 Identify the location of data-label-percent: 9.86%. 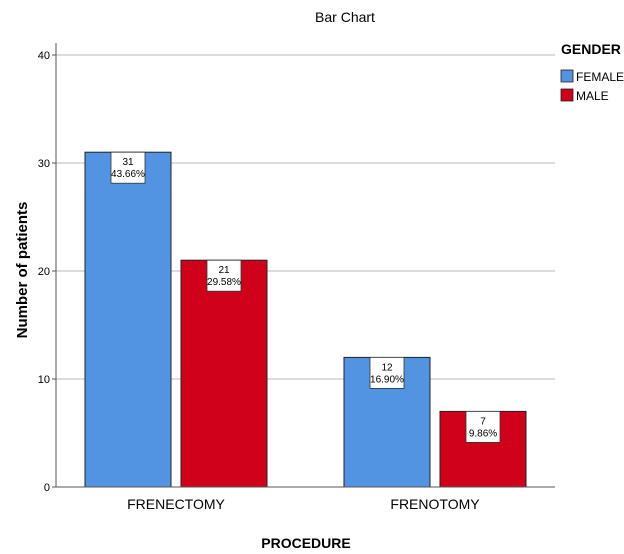
(483, 433).